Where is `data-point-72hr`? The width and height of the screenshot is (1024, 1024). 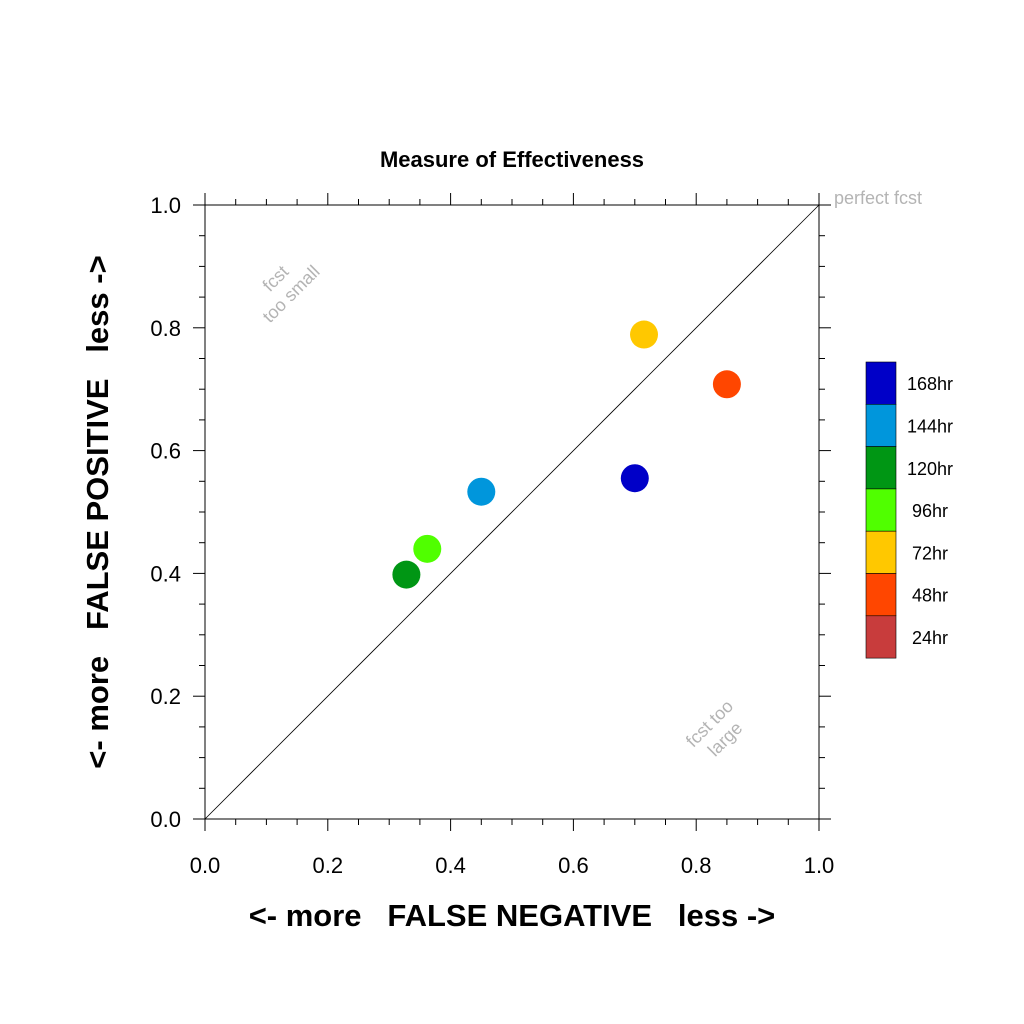
data-point-72hr is located at coordinates (644, 334).